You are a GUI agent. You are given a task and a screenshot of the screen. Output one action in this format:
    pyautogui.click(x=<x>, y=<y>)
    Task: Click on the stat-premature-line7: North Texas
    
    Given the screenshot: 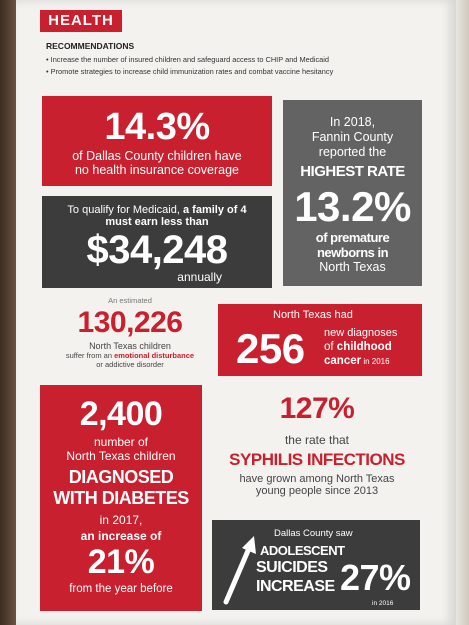 What is the action you would take?
    pyautogui.click(x=352, y=267)
    